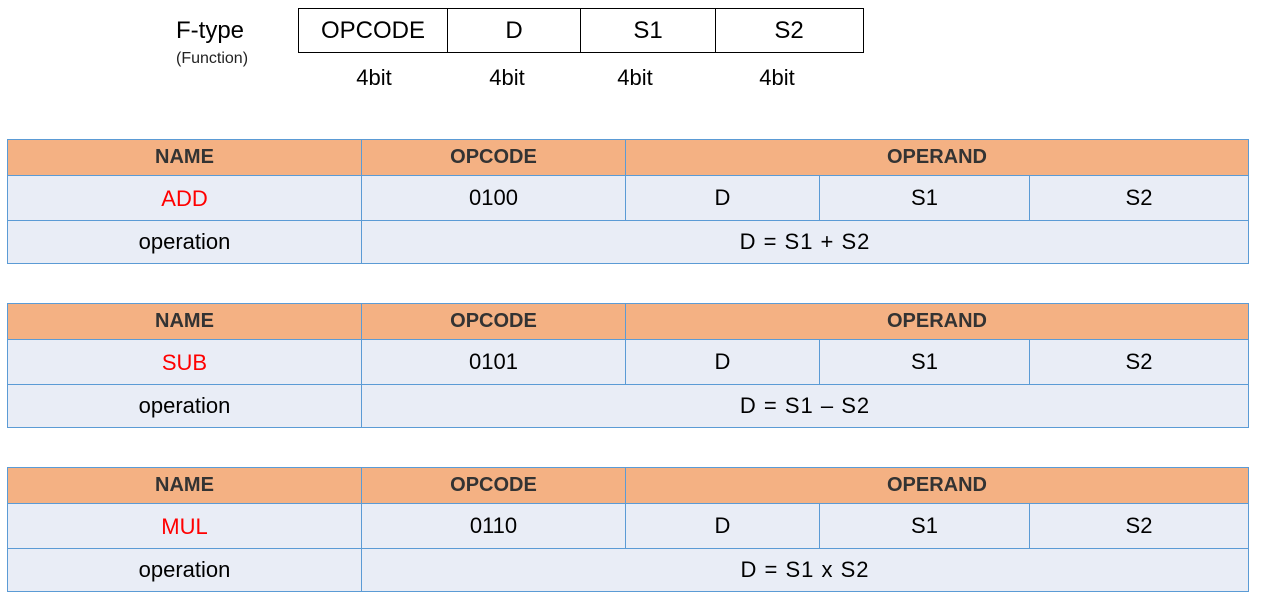 The height and width of the screenshot is (597, 1264). What do you see at coordinates (184, 362) in the screenshot?
I see `instruction-name: SUB` at bounding box center [184, 362].